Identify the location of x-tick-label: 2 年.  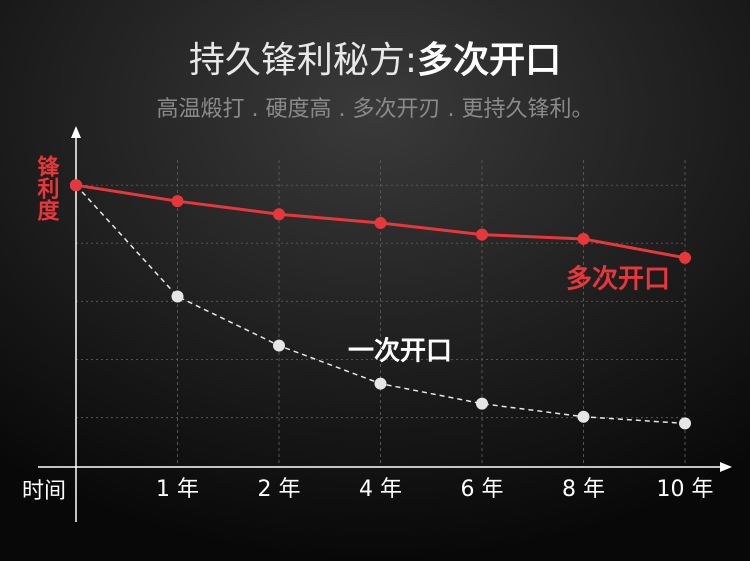
(279, 489).